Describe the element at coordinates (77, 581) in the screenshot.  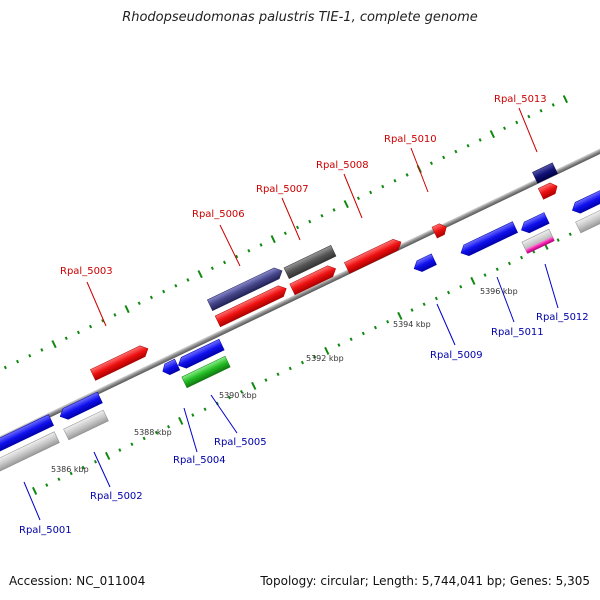
I see `accession-text: Accession: NC_011004` at that location.